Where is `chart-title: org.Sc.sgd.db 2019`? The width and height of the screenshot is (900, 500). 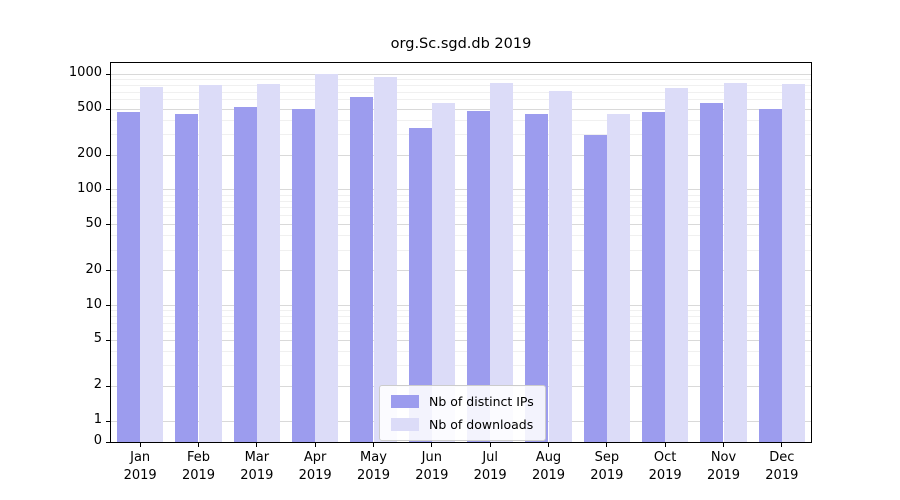
chart-title: org.Sc.sgd.db 2019 is located at coordinates (461, 44).